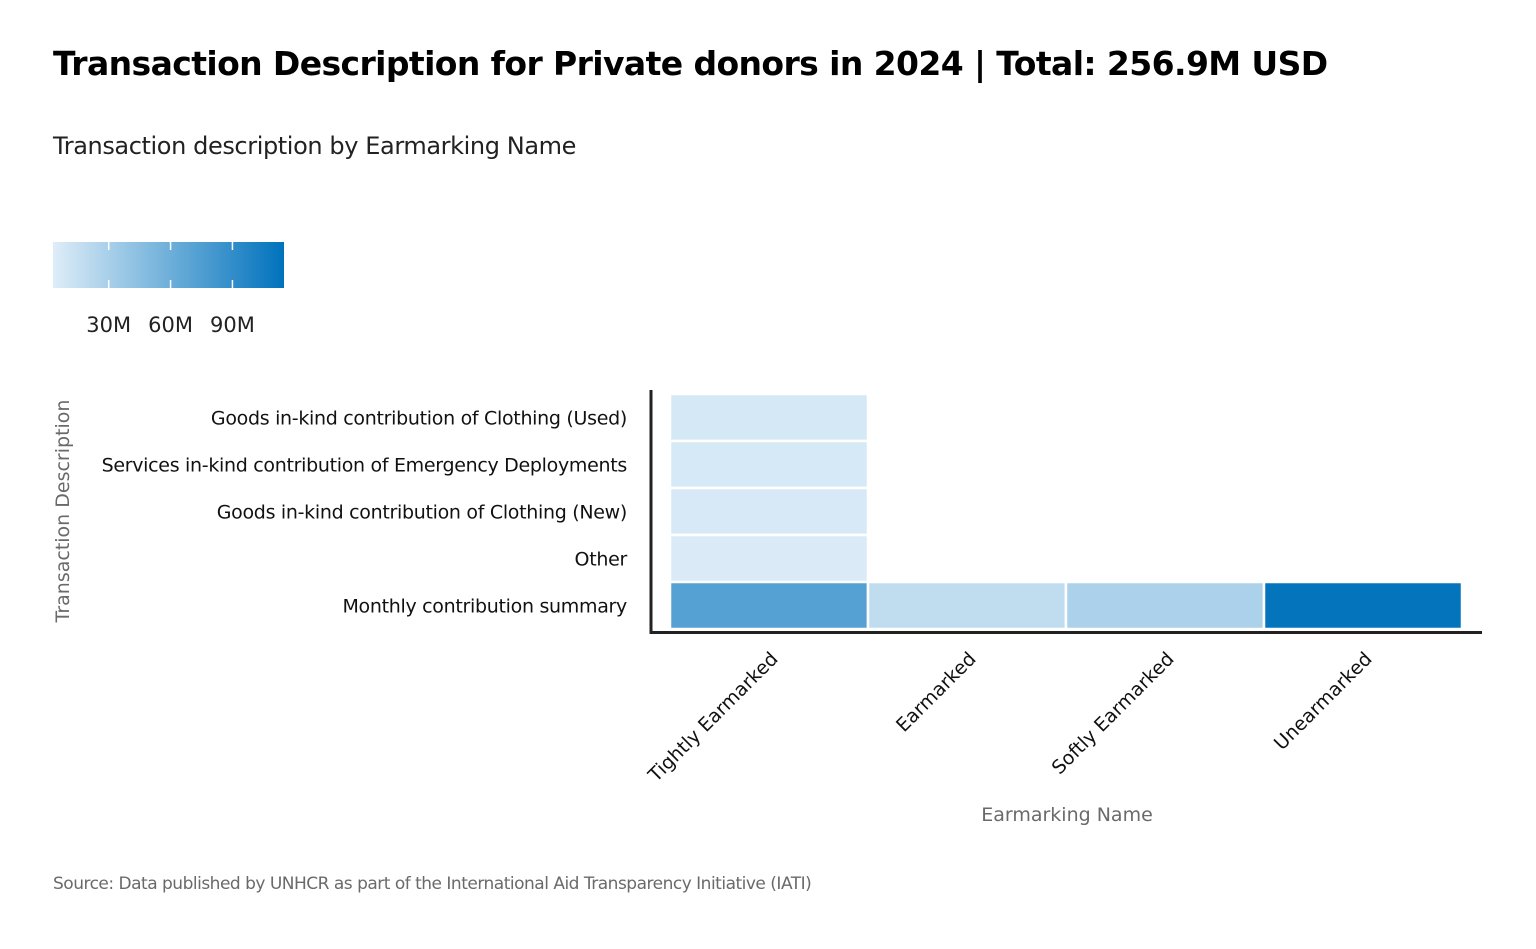  What do you see at coordinates (168, 289) in the screenshot?
I see `color-legend: 30M 60M 90M` at bounding box center [168, 289].